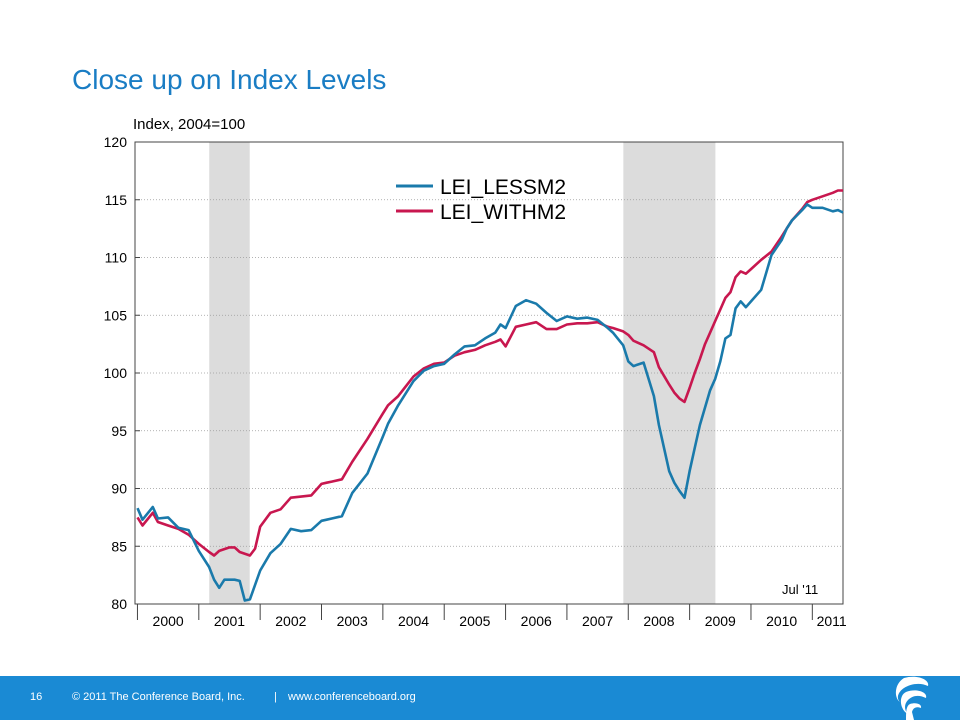  What do you see at coordinates (189, 124) in the screenshot?
I see `y-axis-label: Index, 2004=100` at bounding box center [189, 124].